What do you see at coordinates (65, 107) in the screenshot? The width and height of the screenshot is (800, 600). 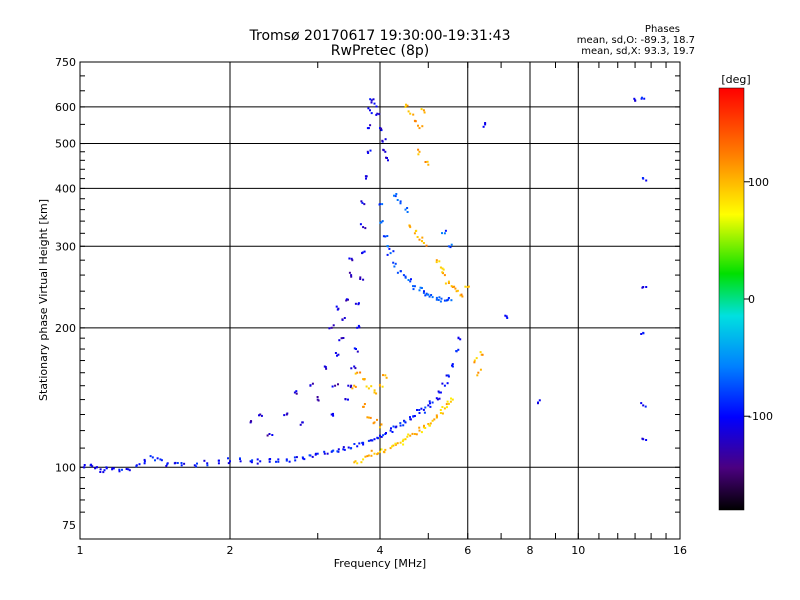 I see `y-tick-label: 600` at bounding box center [65, 107].